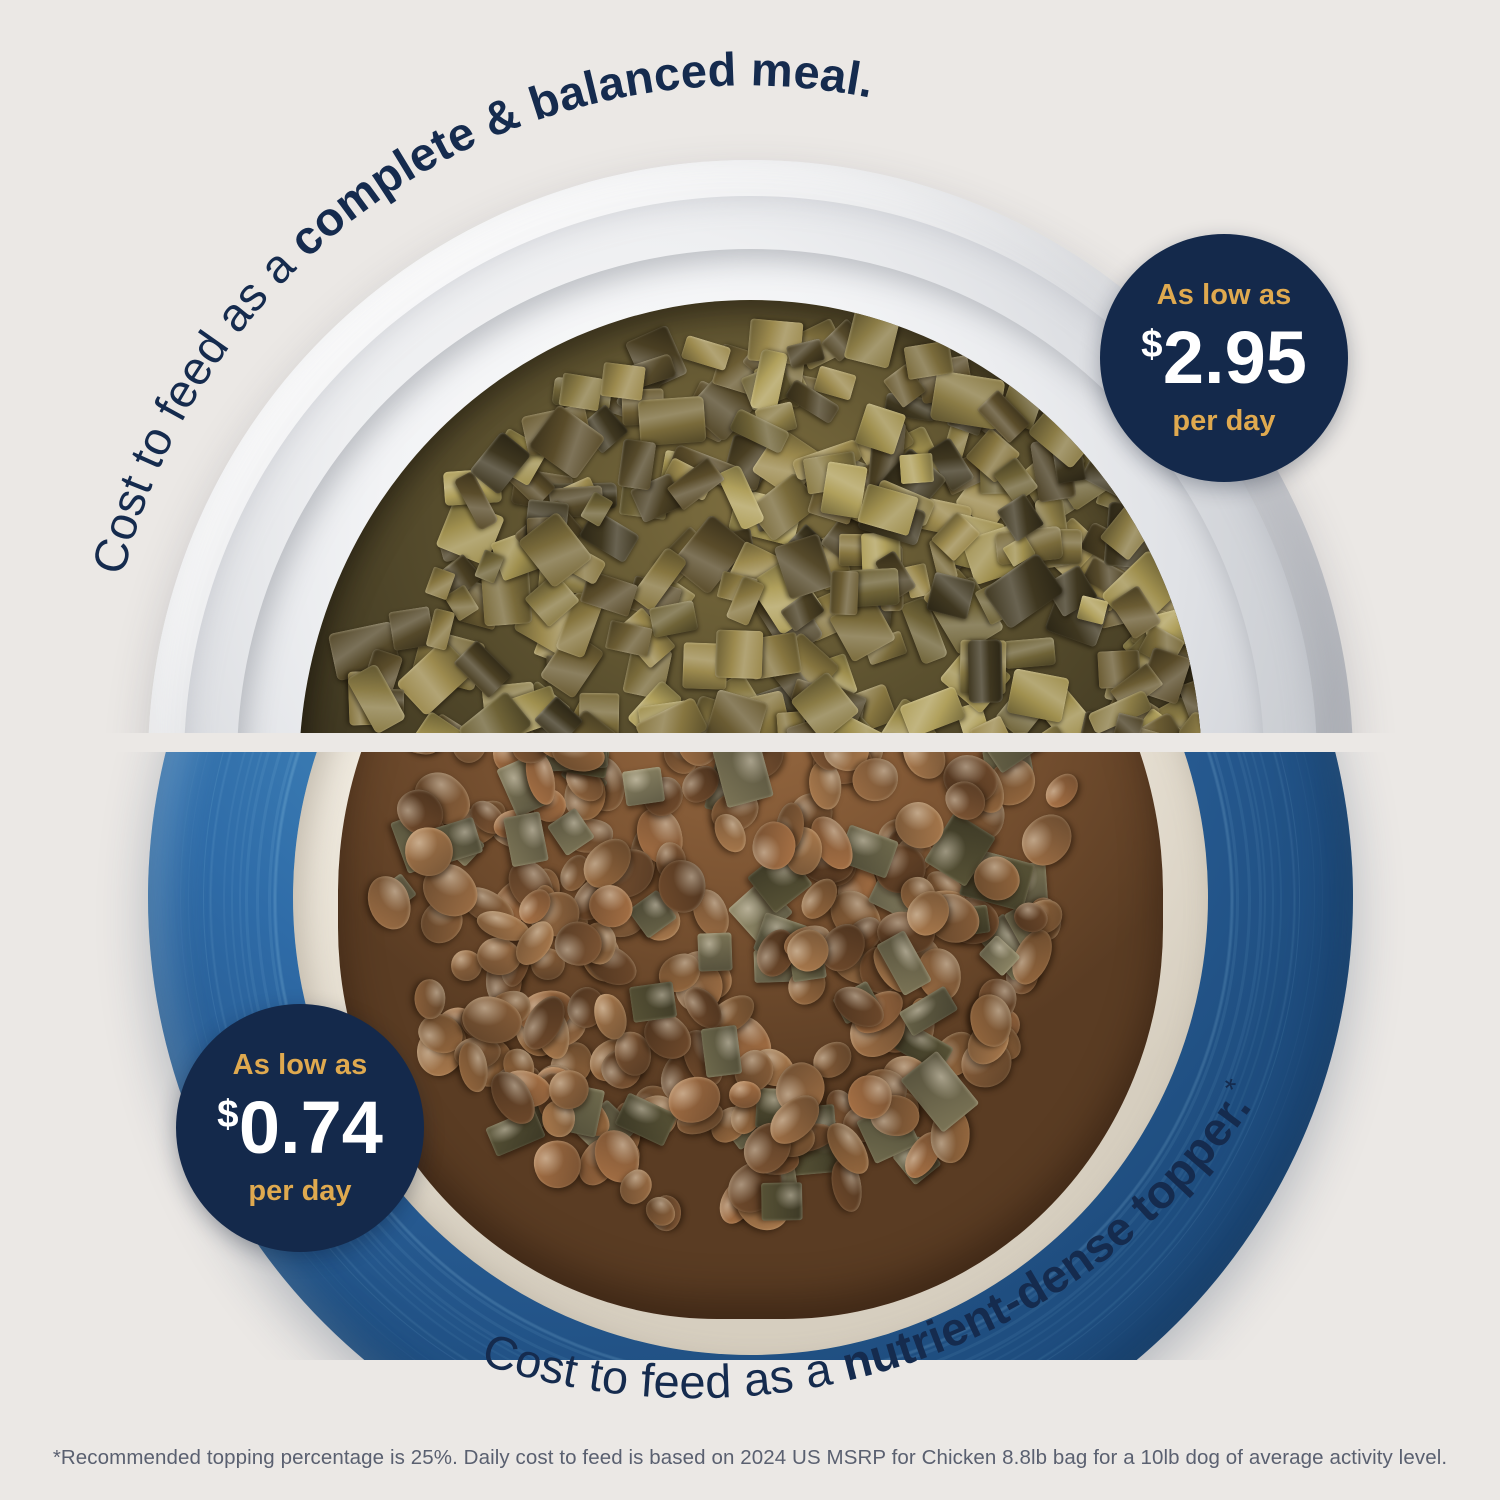  Describe the element at coordinates (750, 742) in the screenshot. I see `section-divider` at that location.